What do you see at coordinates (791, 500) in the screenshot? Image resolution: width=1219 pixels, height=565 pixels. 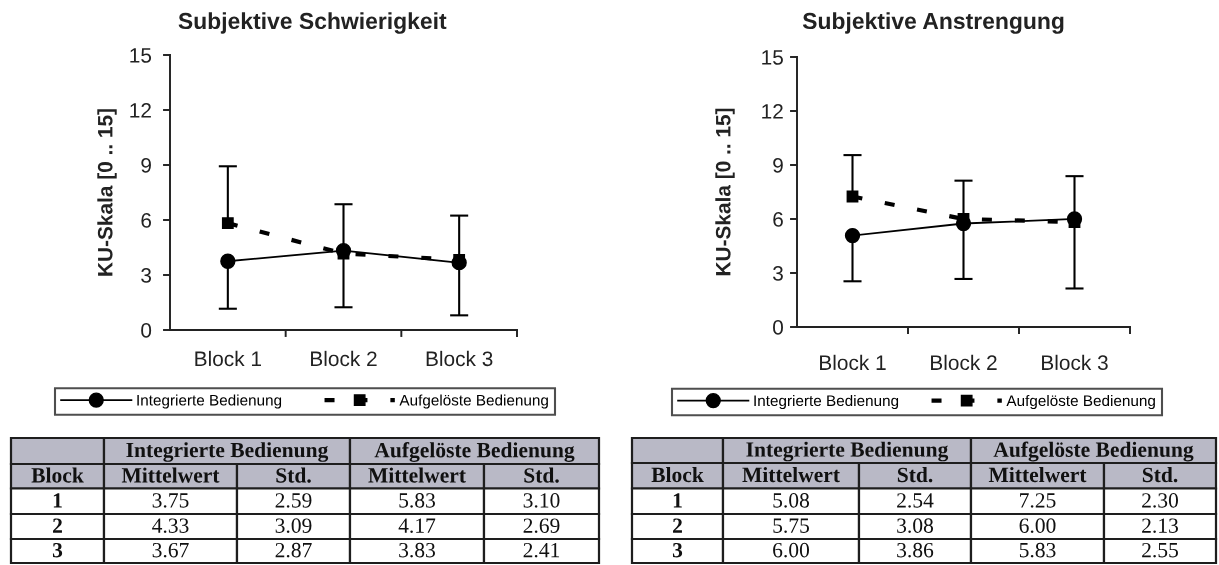 I see `text: 5.08` at bounding box center [791, 500].